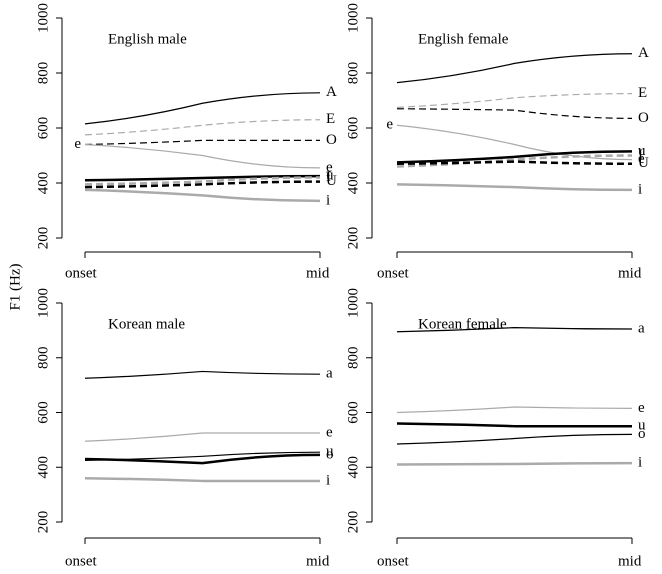 This screenshot has height=574, width=662. I want to click on panel-title: English female, so click(463, 39).